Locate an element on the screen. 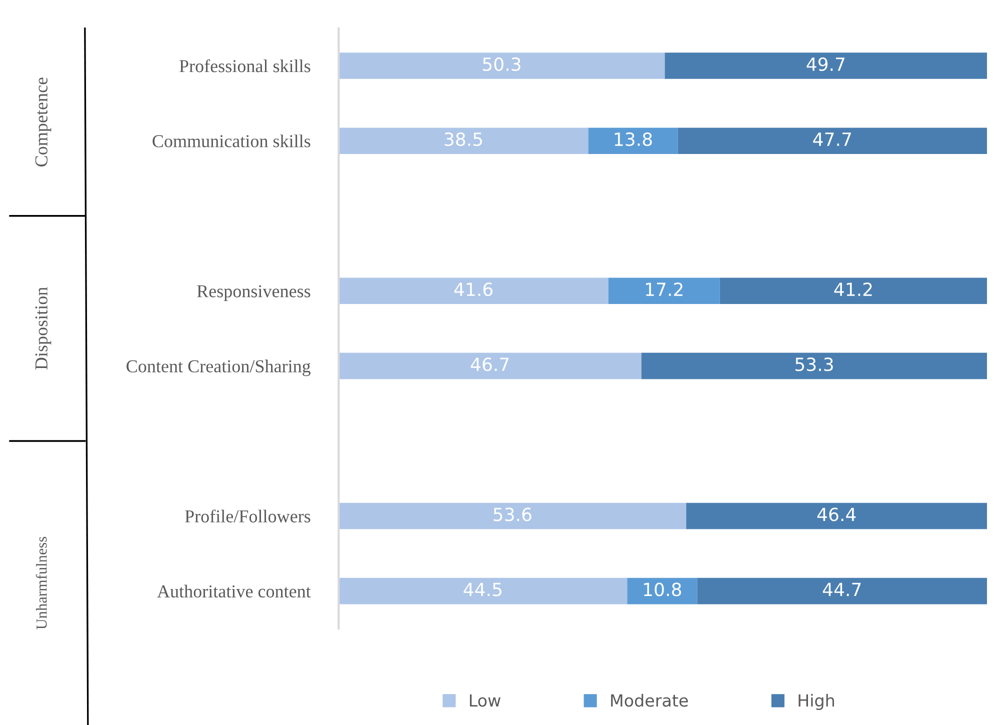  text: Unharmfulness is located at coordinates (41, 583).